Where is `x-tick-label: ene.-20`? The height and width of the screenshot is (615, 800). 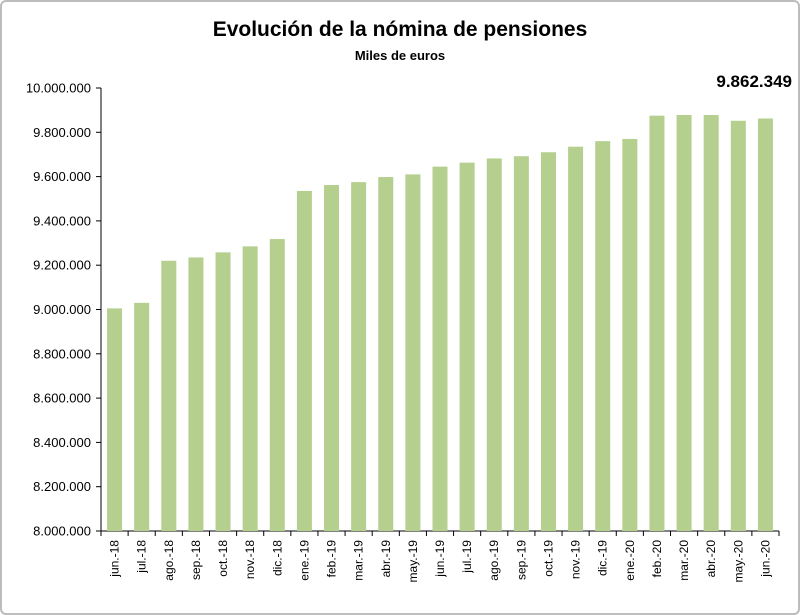 x-tick-label: ene.-20 is located at coordinates (630, 560).